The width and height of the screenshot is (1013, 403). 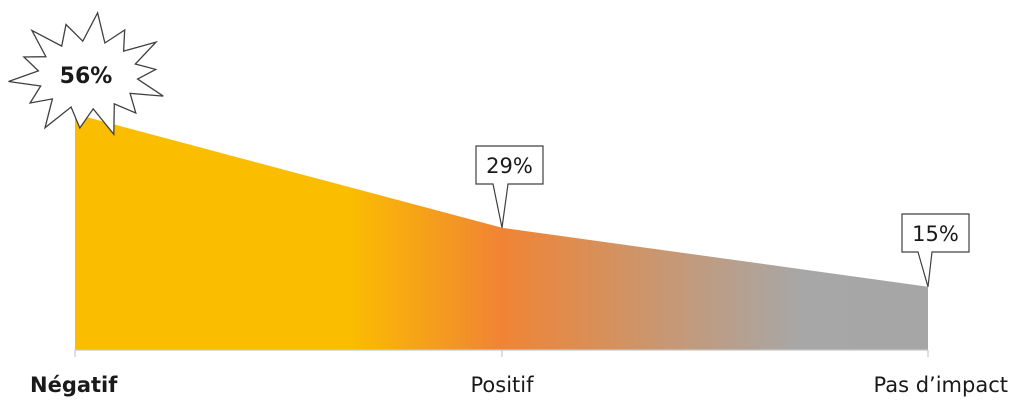 I want to click on x-tick-label: Pas d’impact, so click(x=941, y=385).